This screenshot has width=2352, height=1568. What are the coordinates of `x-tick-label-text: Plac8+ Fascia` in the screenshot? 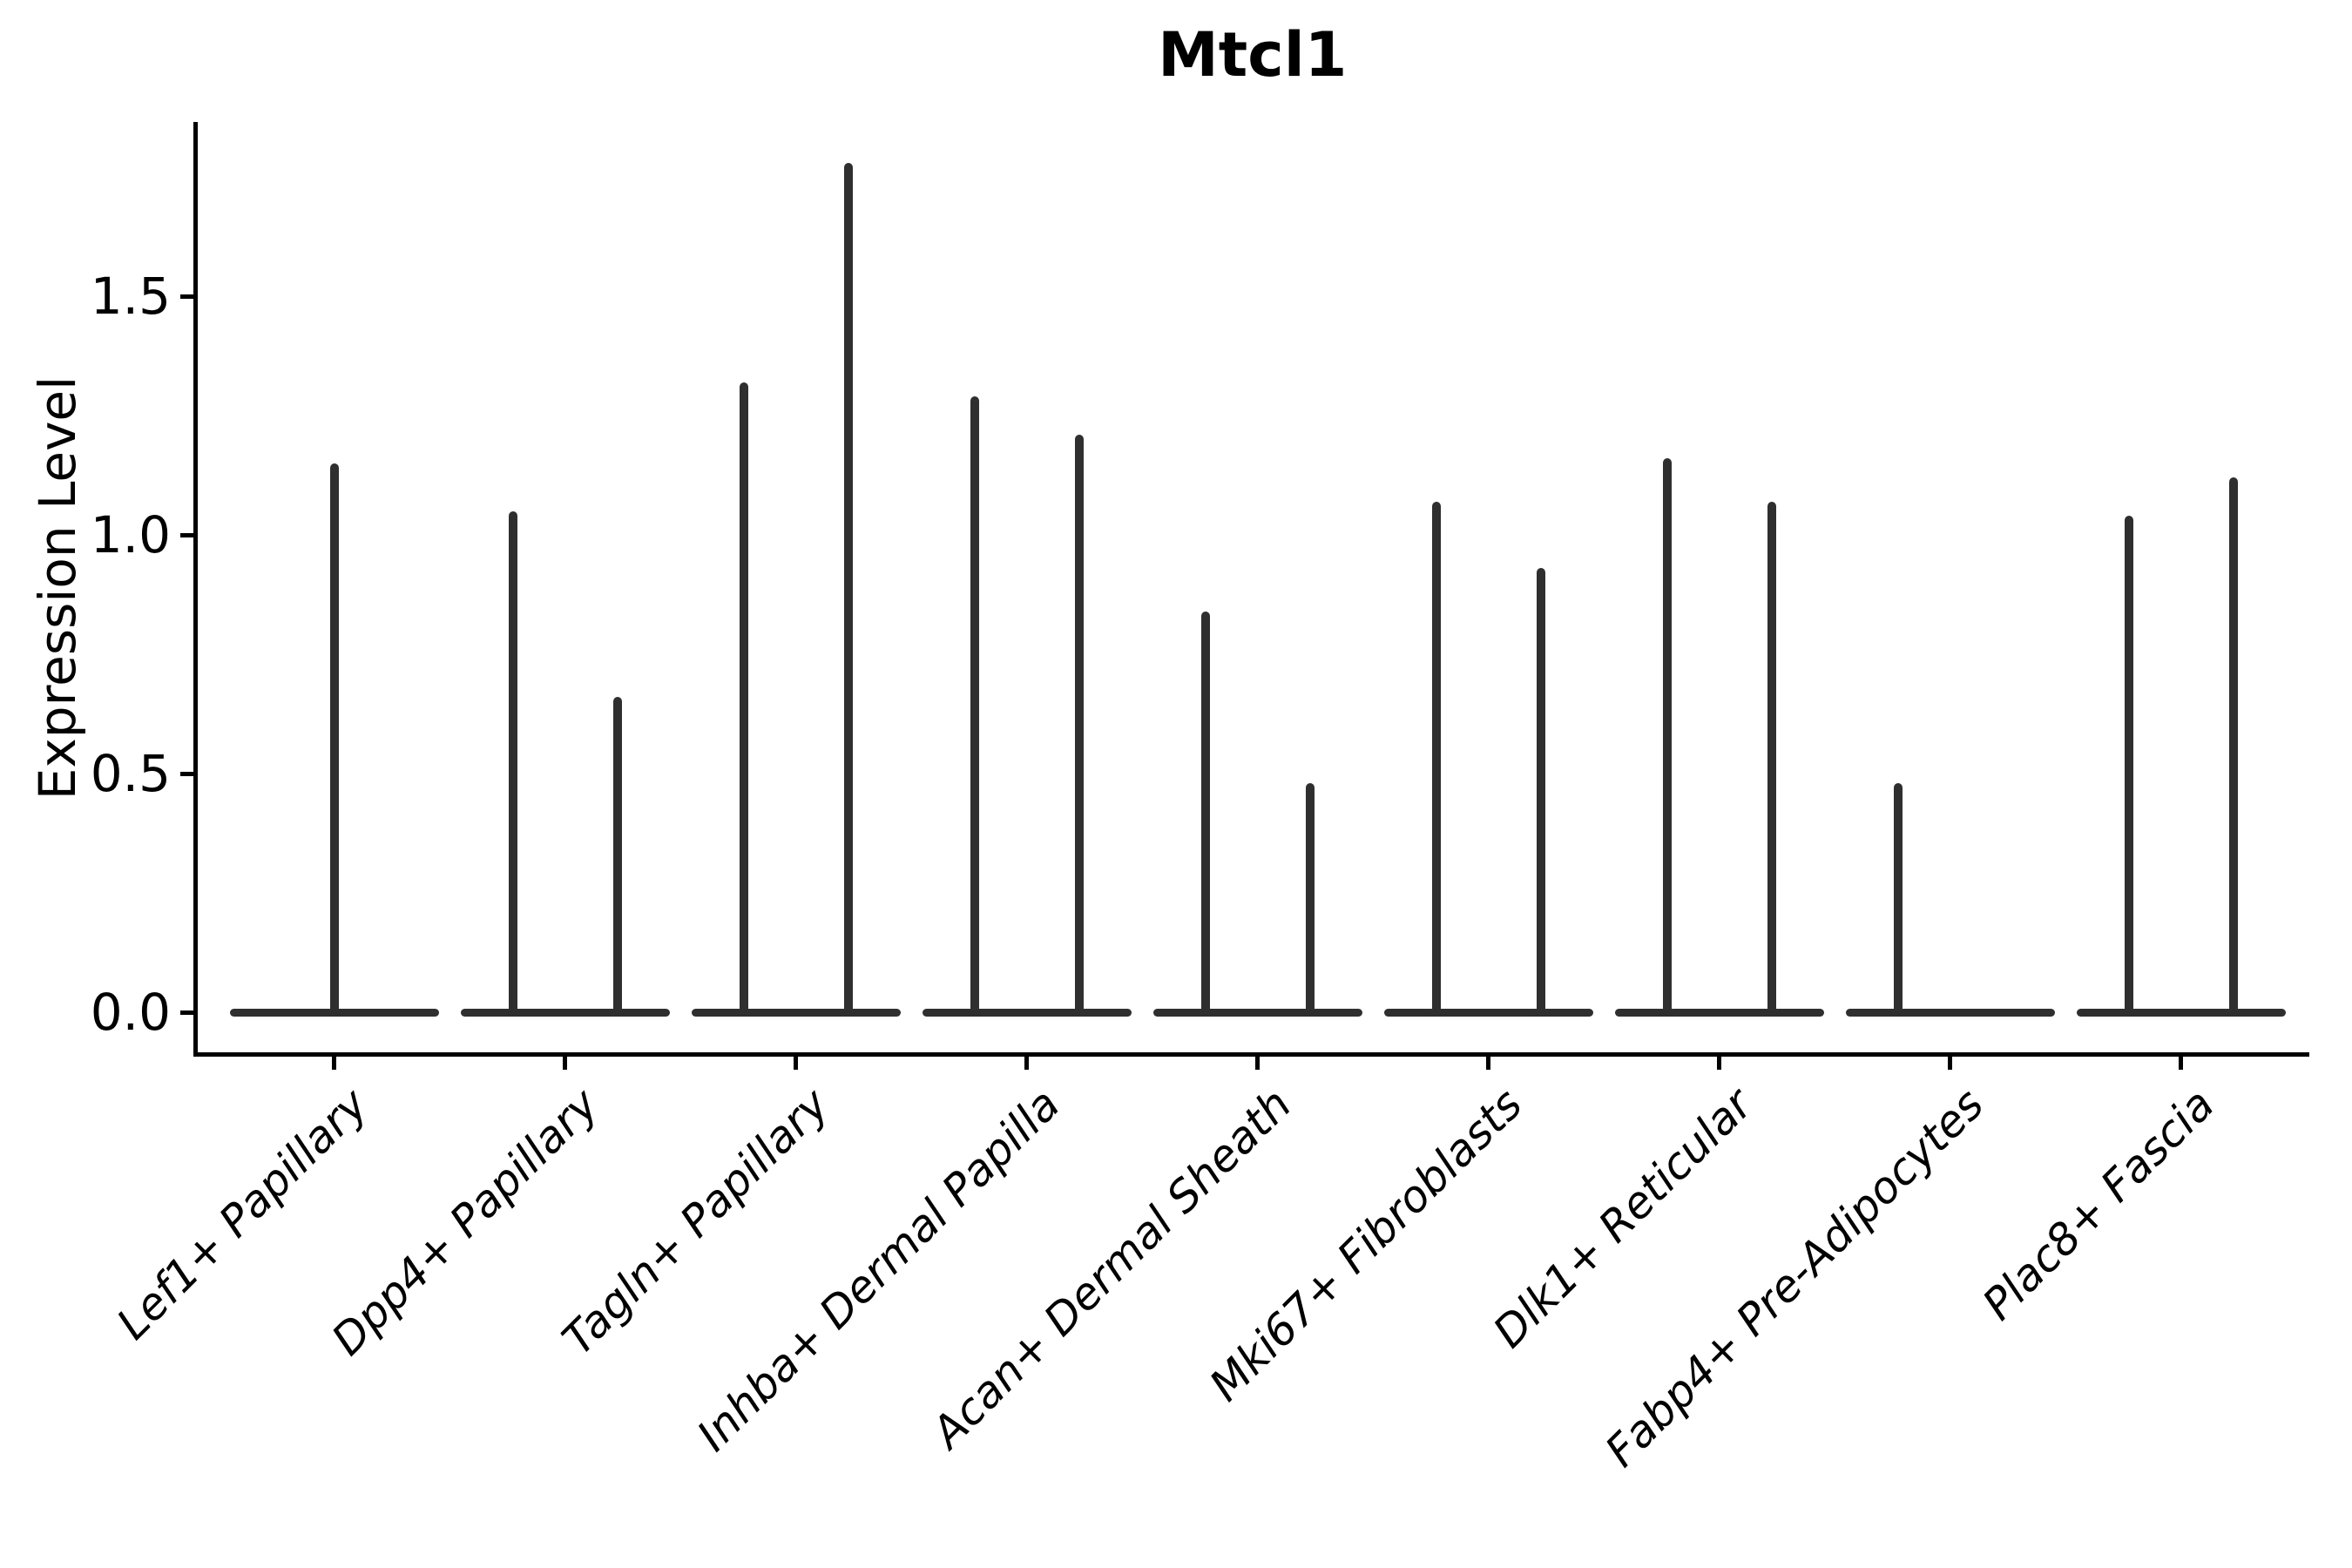 It's located at (2099, 1204).